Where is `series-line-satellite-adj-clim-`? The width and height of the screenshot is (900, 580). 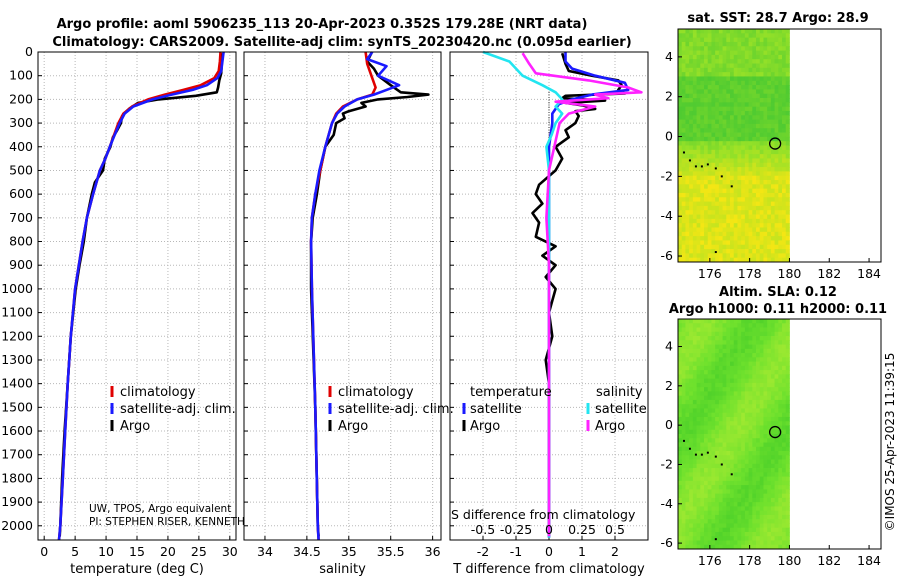 series-line-satellite-adj-clim- is located at coordinates (355, 296).